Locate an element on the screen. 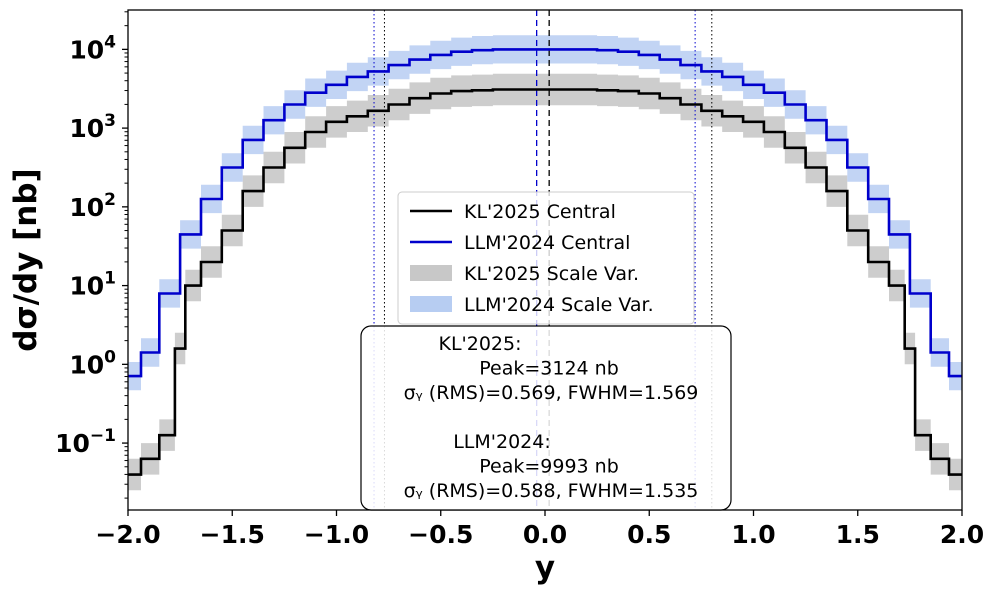  x-tick-label: −0.5 is located at coordinates (440, 534).